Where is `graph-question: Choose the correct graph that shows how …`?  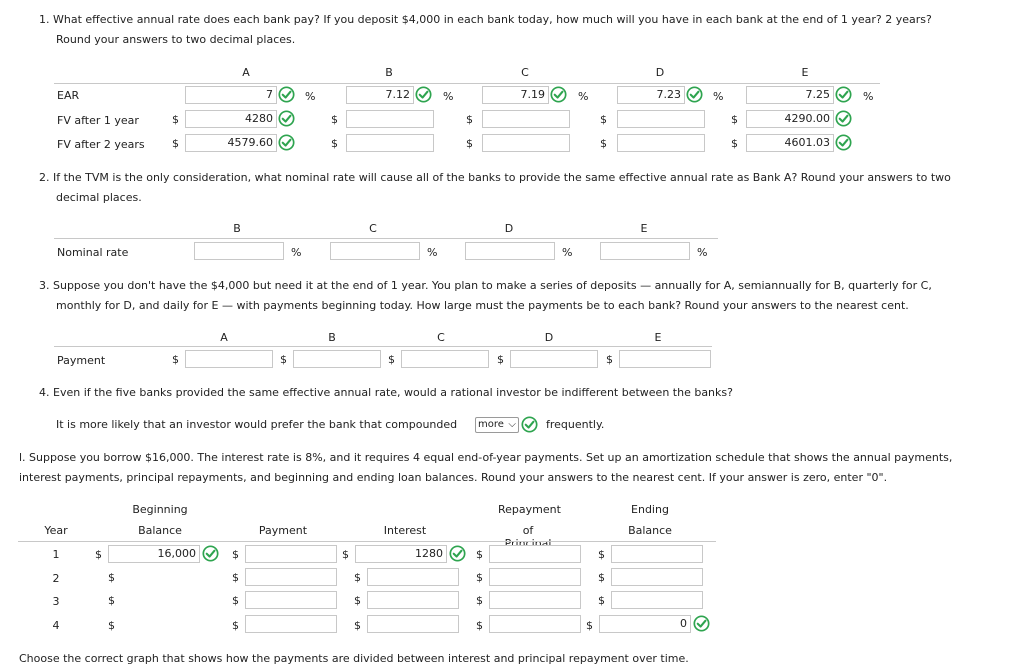 graph-question: Choose the correct graph that shows how … is located at coordinates (354, 658).